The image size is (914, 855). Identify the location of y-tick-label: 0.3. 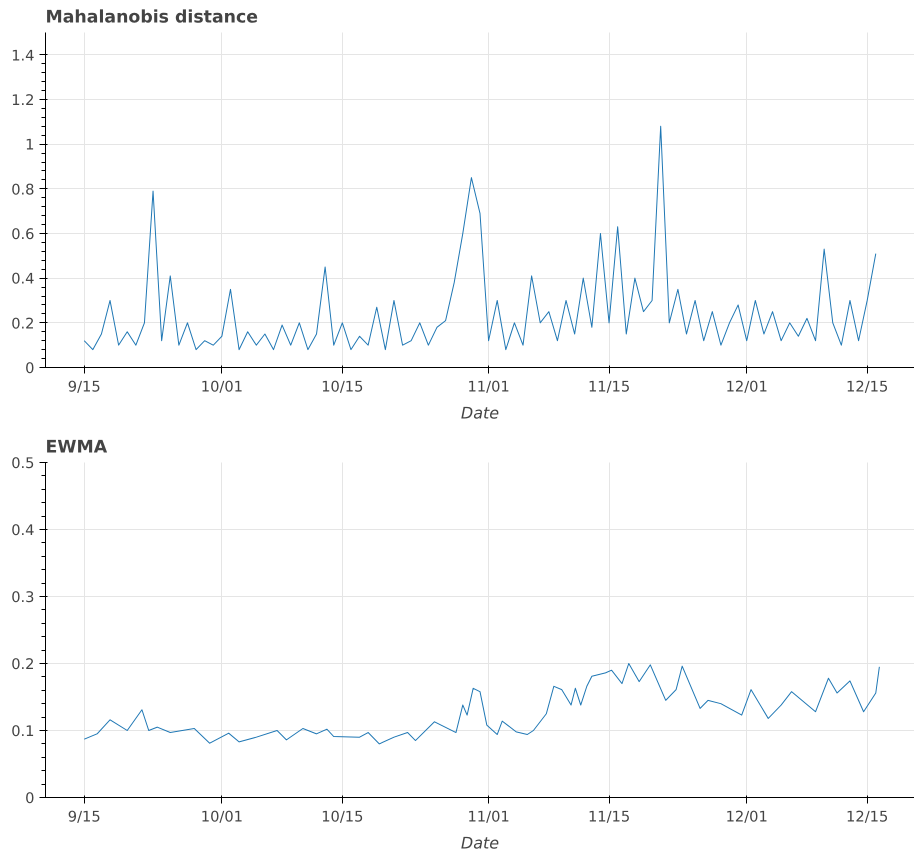
(23, 597).